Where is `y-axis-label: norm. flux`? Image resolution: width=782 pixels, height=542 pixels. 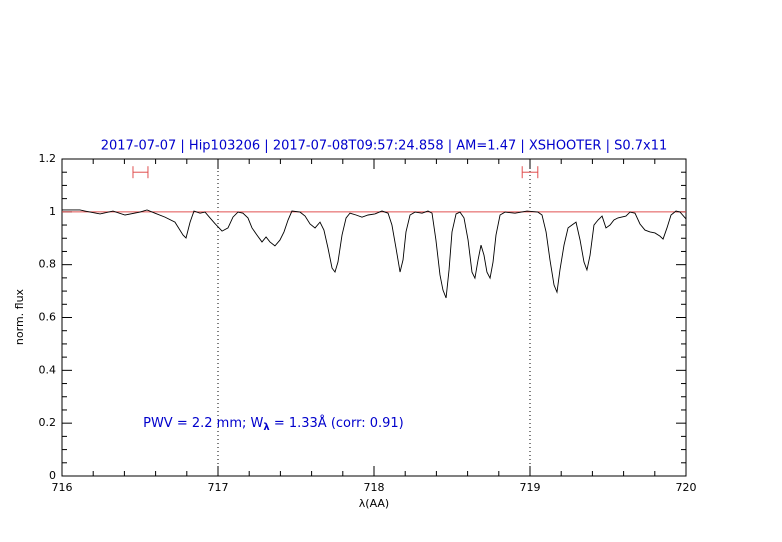 y-axis-label: norm. flux is located at coordinates (19, 316).